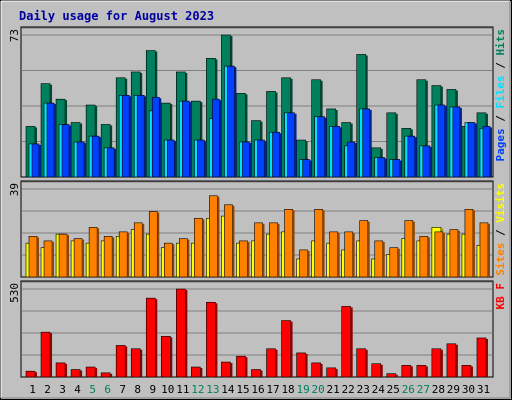 The image size is (512, 400). What do you see at coordinates (32, 389) in the screenshot?
I see `x-tick-label: 1` at bounding box center [32, 389].